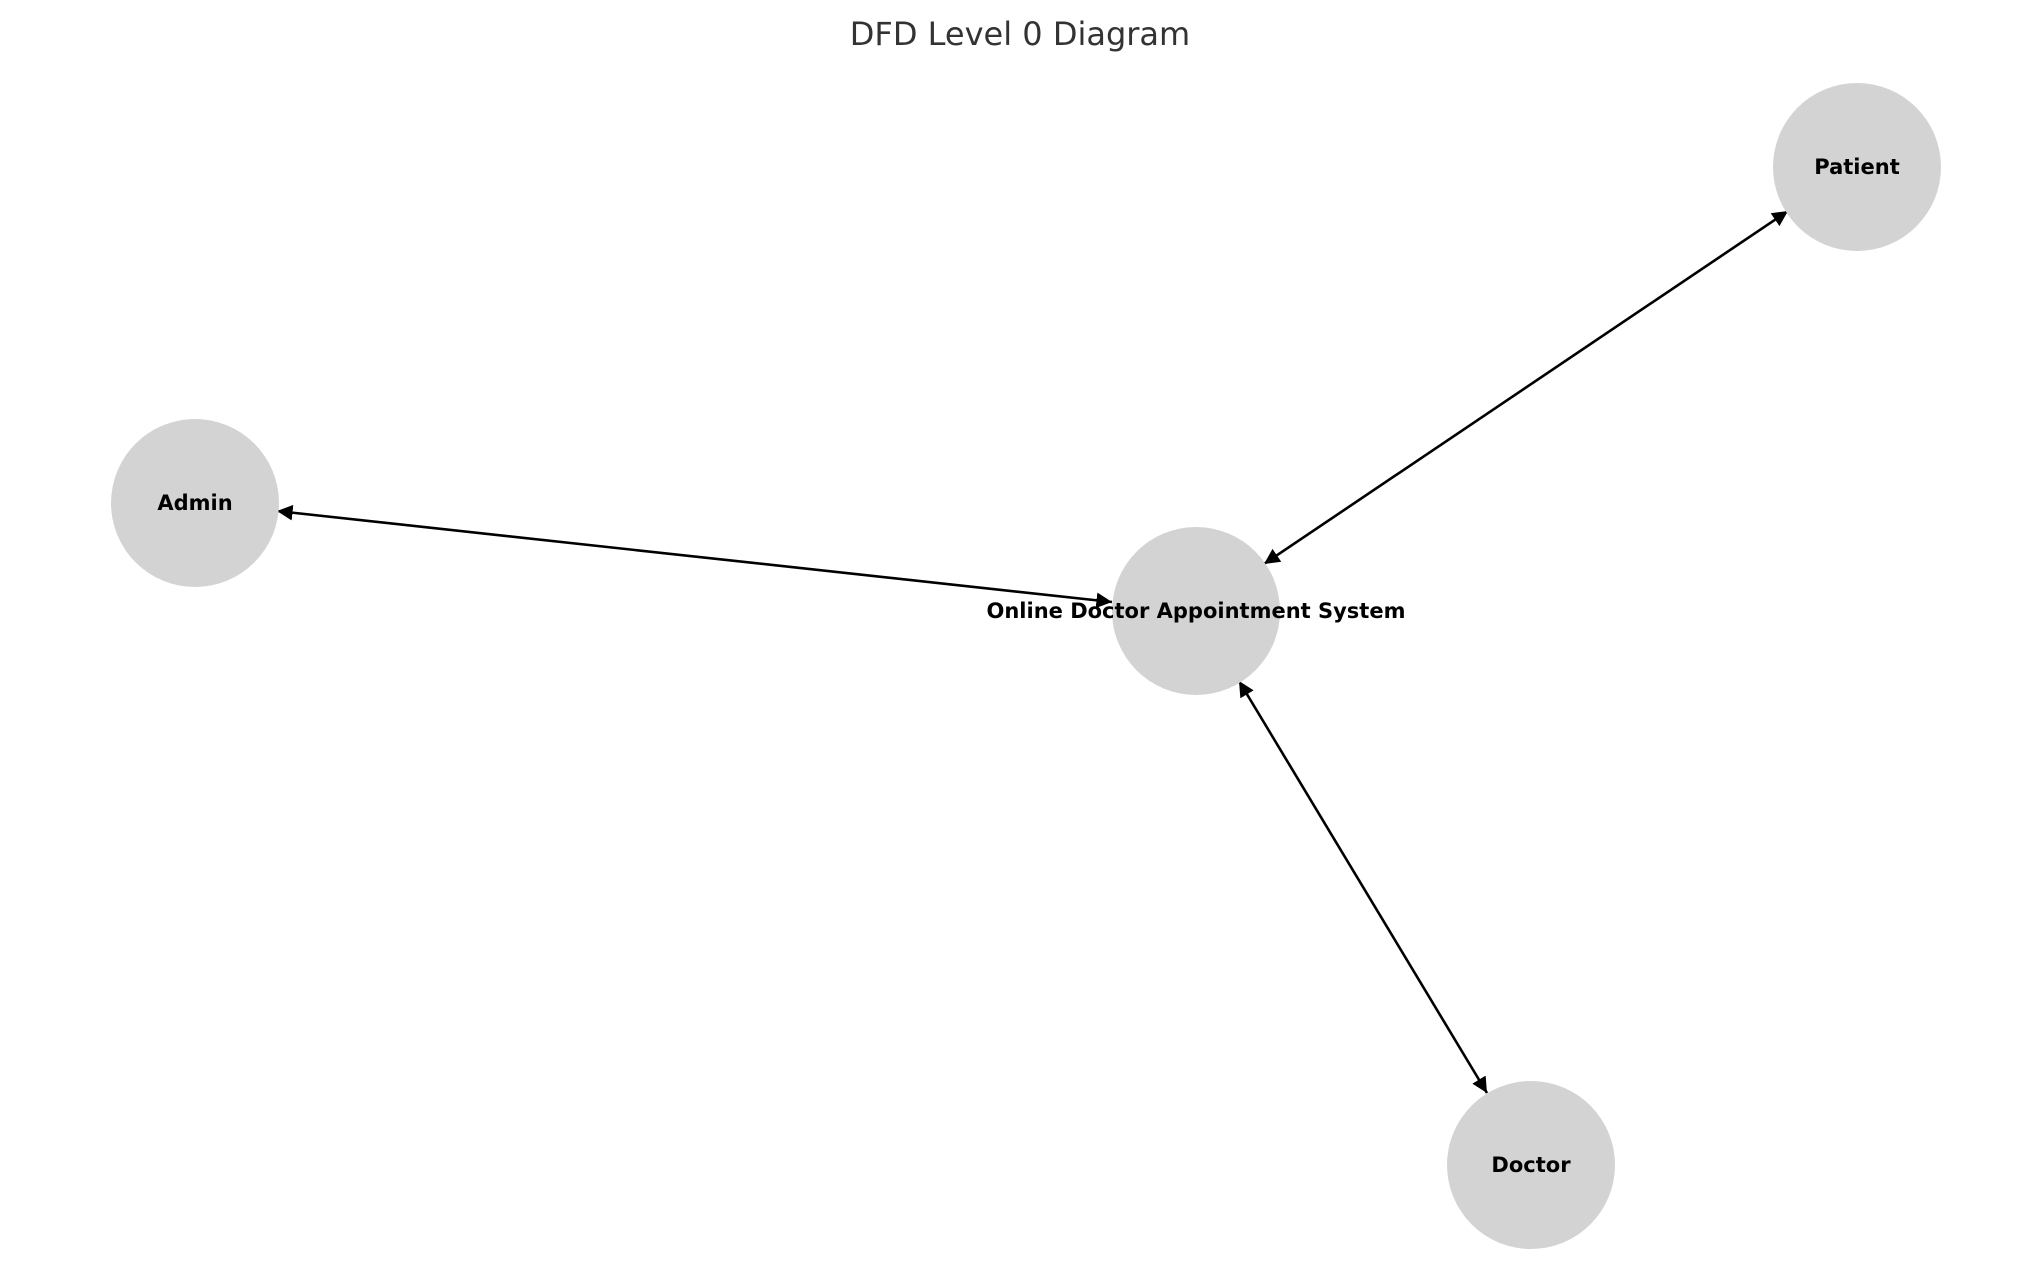 The height and width of the screenshot is (1282, 2039). I want to click on node-admin: Admin, so click(195, 503).